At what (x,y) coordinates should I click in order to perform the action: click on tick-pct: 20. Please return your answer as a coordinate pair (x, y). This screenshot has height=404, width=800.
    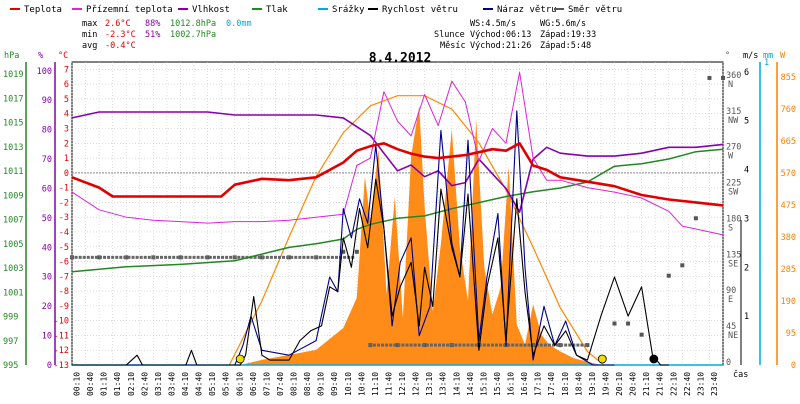
    Looking at the image, I should click on (47, 307).